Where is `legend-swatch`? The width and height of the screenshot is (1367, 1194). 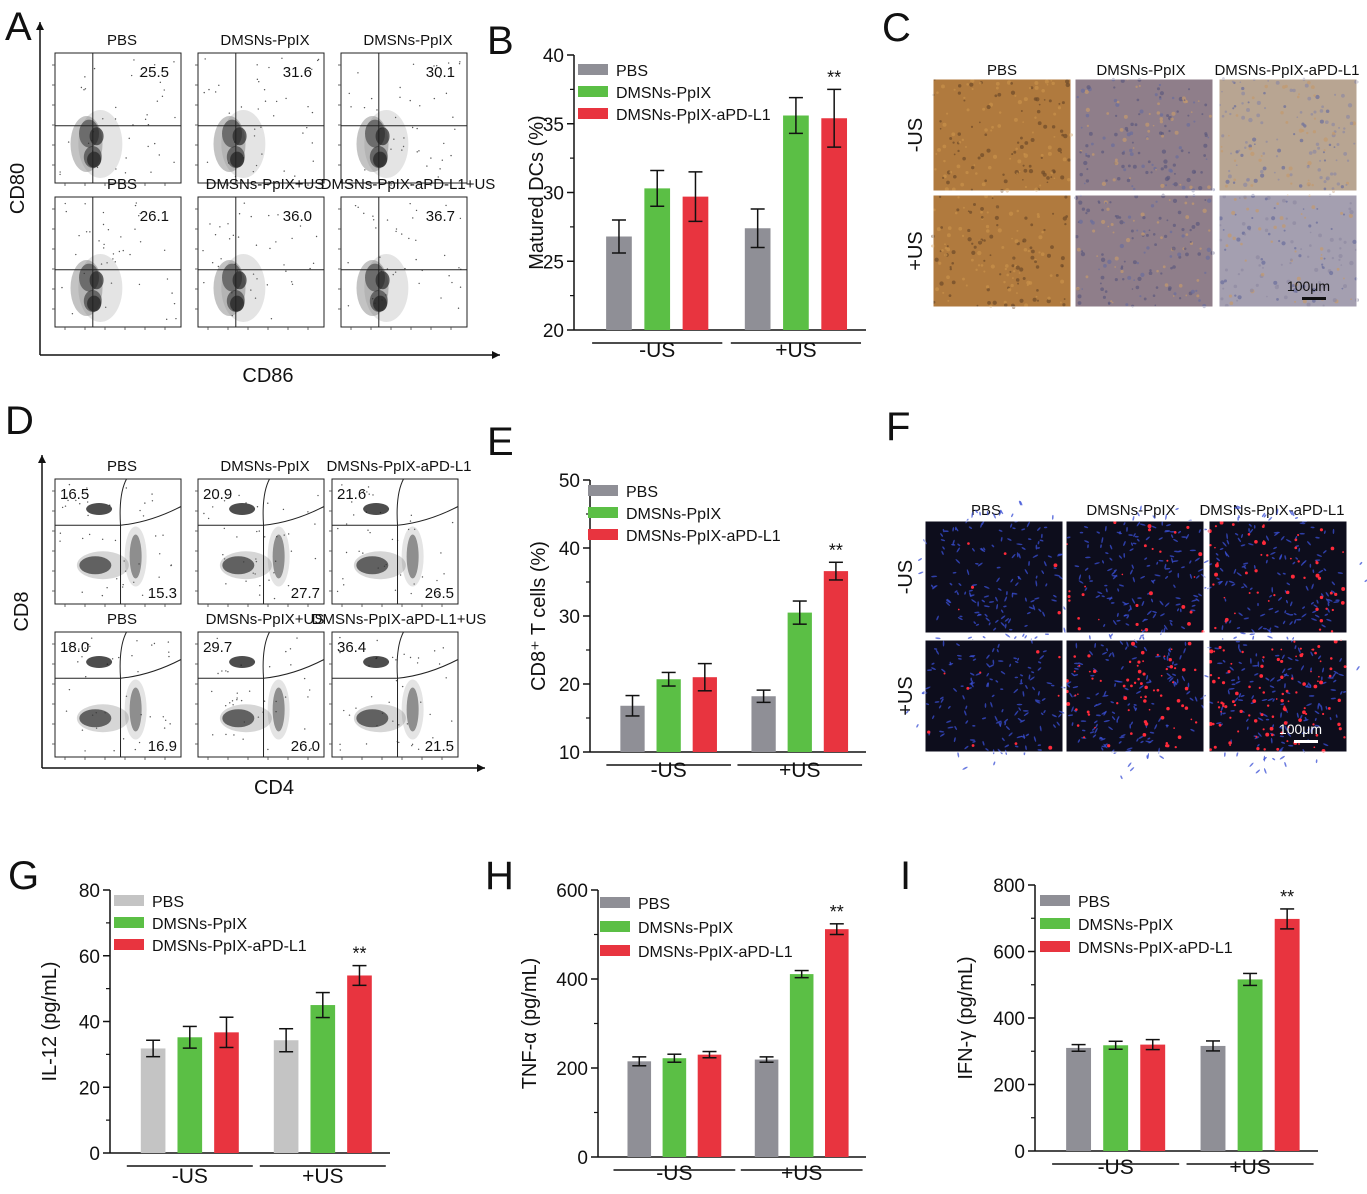 legend-swatch is located at coordinates (129, 922).